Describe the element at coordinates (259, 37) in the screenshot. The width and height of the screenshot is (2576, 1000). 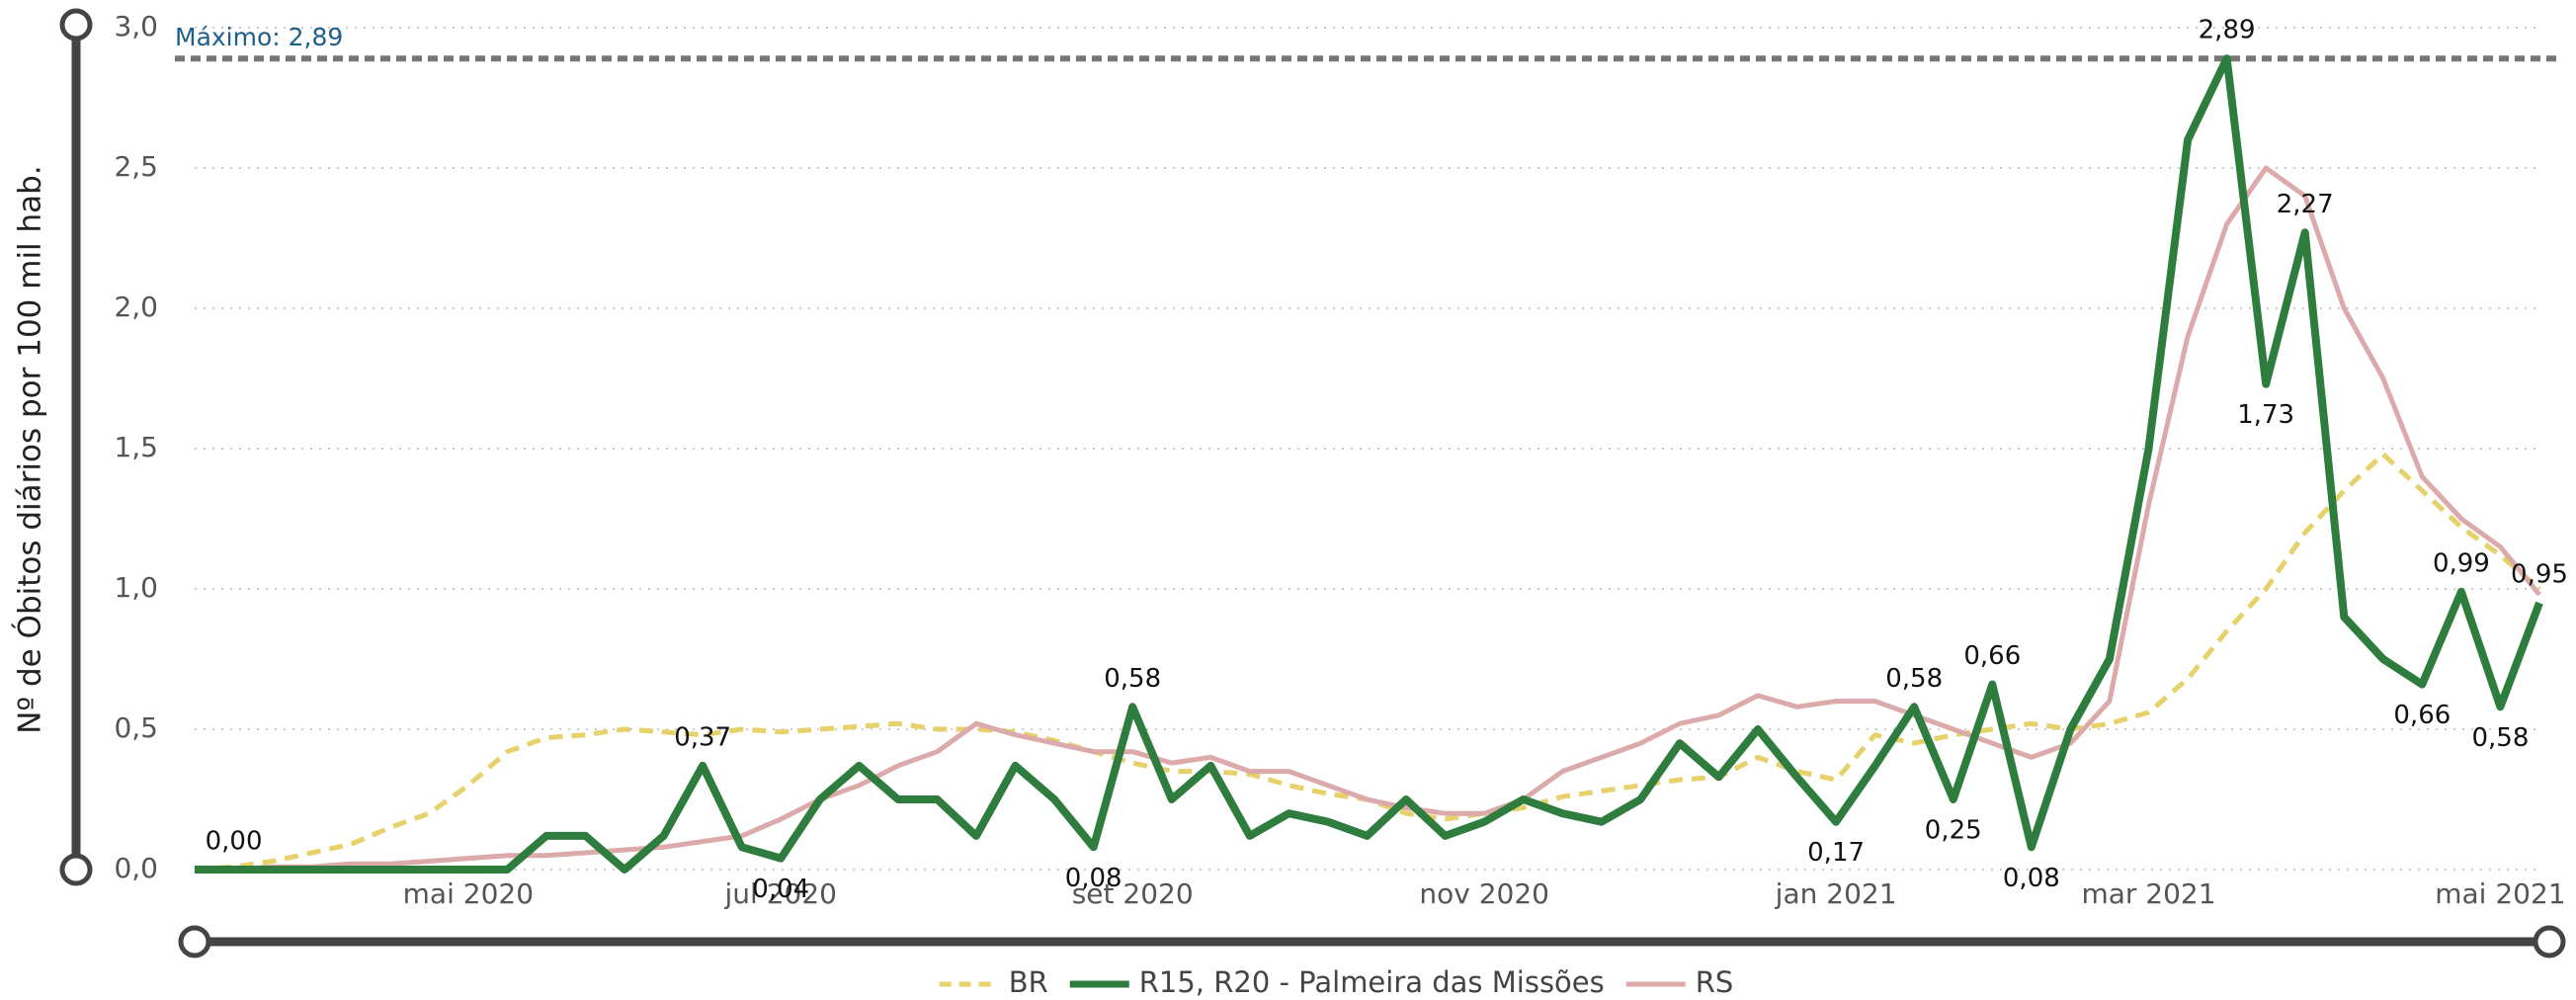
I see `reference-label: Máximo: 2,89` at that location.